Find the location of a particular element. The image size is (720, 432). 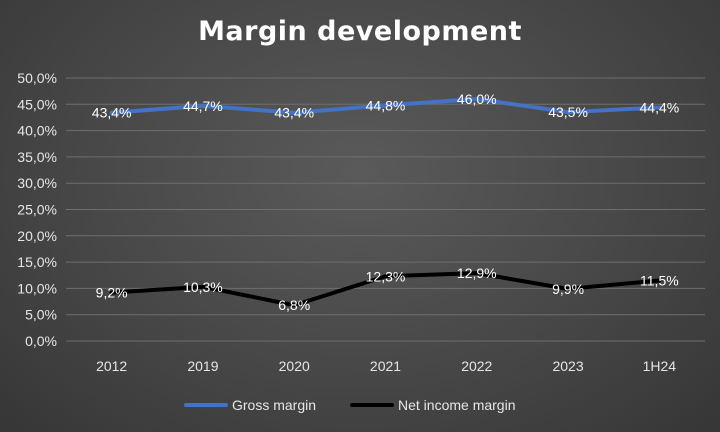

x-tick-label: 2019 is located at coordinates (202, 366).